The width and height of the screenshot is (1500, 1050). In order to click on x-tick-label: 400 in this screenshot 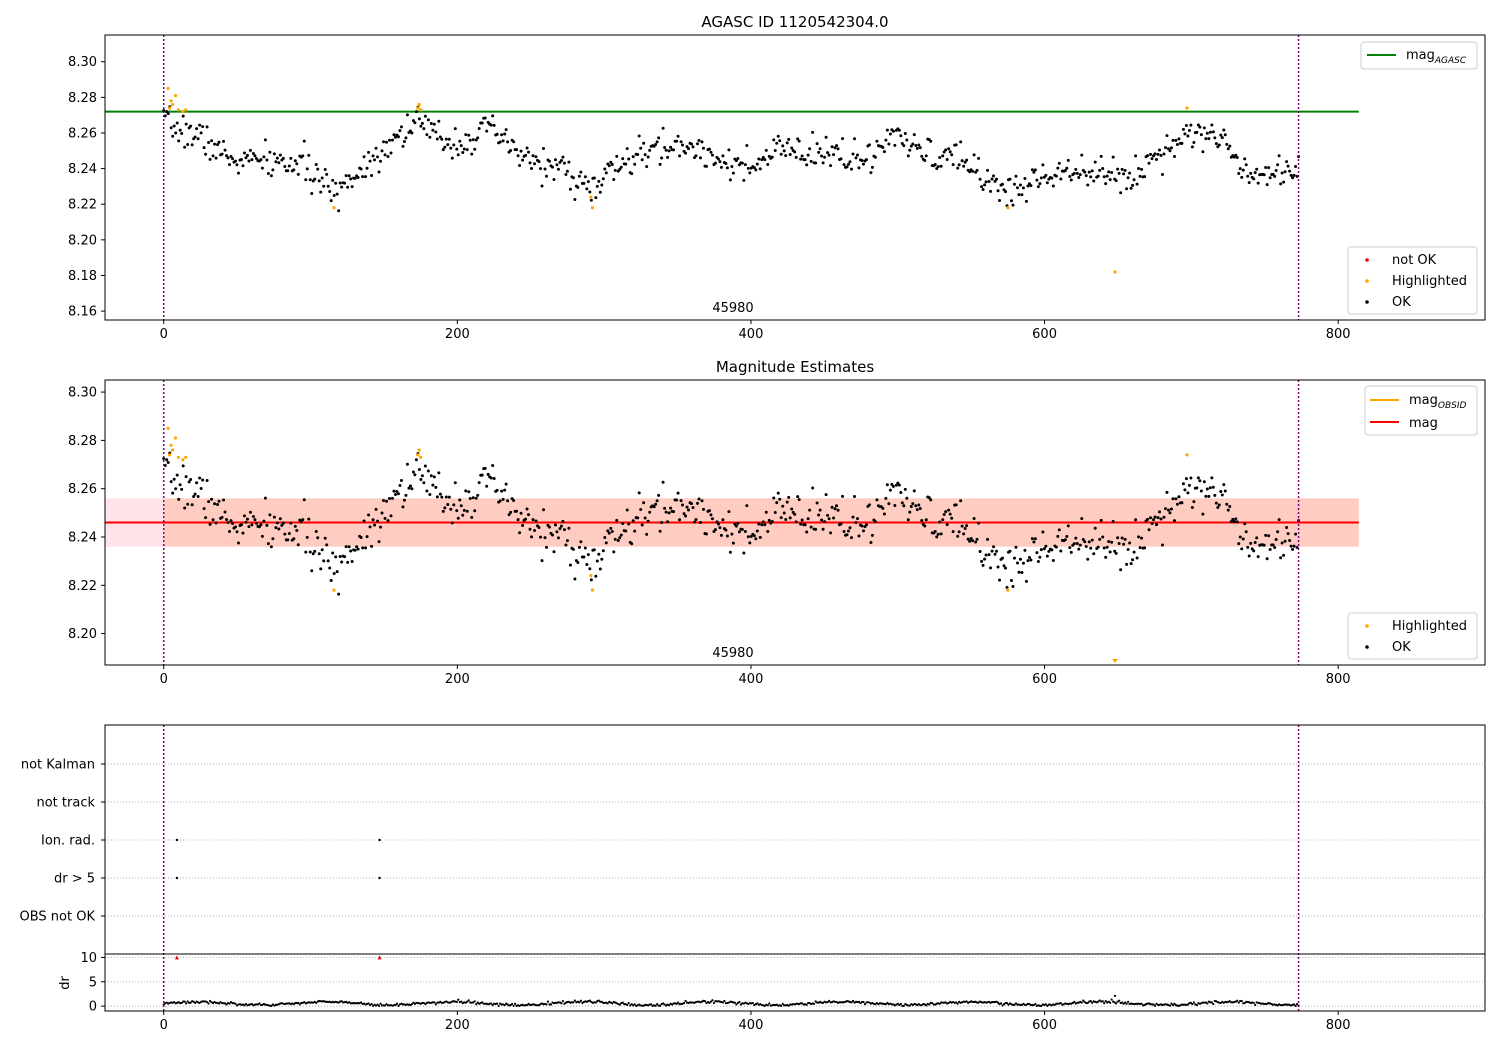, I will do `click(751, 334)`.